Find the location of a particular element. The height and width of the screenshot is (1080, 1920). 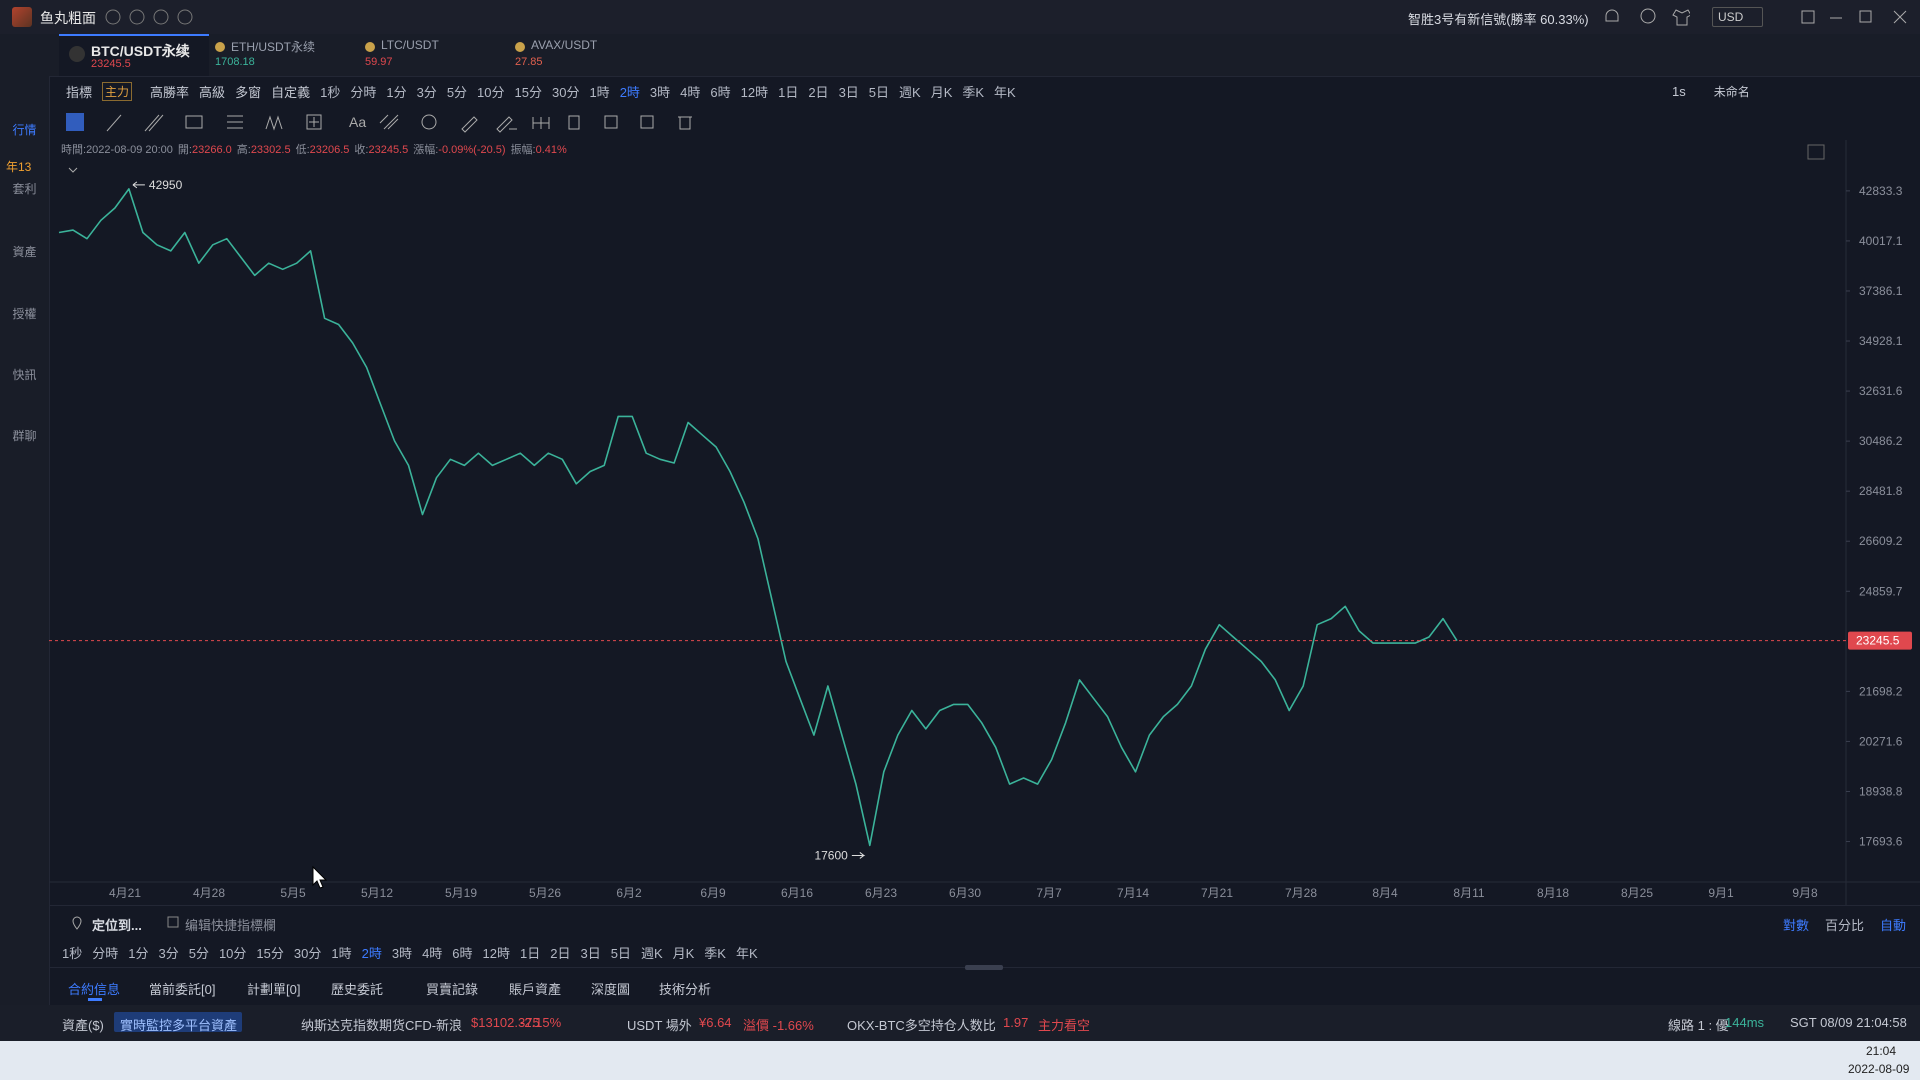

tab-price: 59.97 is located at coordinates (379, 62).